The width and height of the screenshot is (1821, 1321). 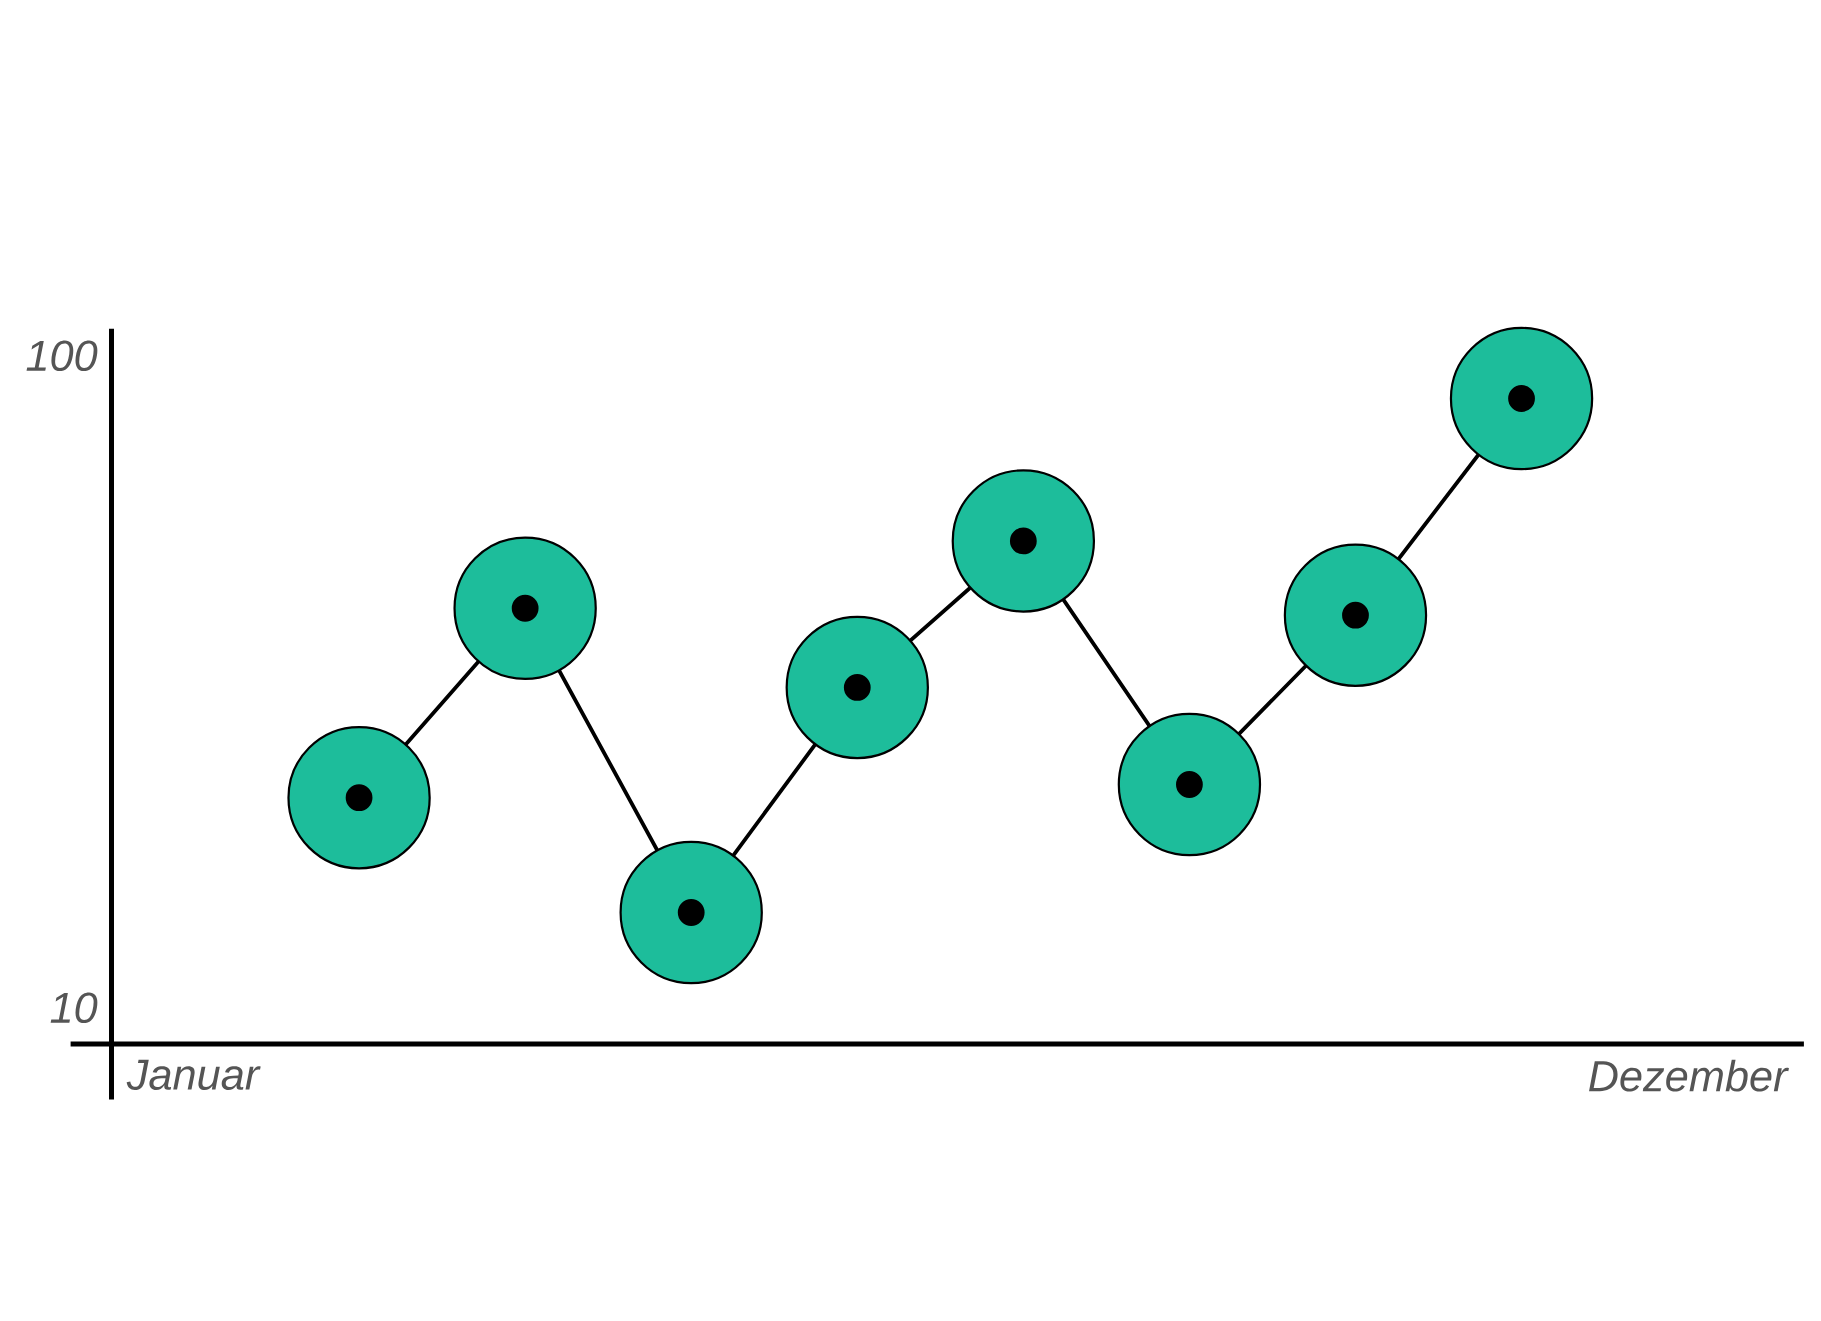 I want to click on x-tick-label: Januar, so click(x=193, y=1074).